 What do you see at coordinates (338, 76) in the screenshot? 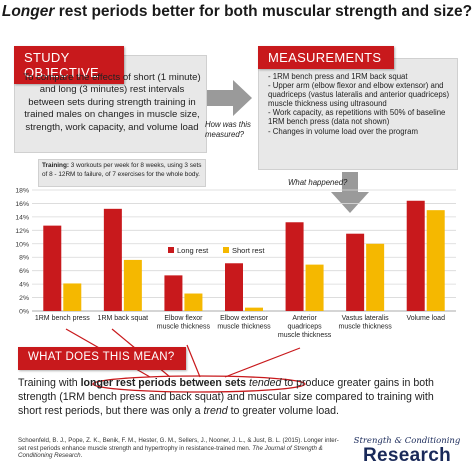
I see `measurement-item: - 1RM bench press and 1RM back squat` at bounding box center [338, 76].